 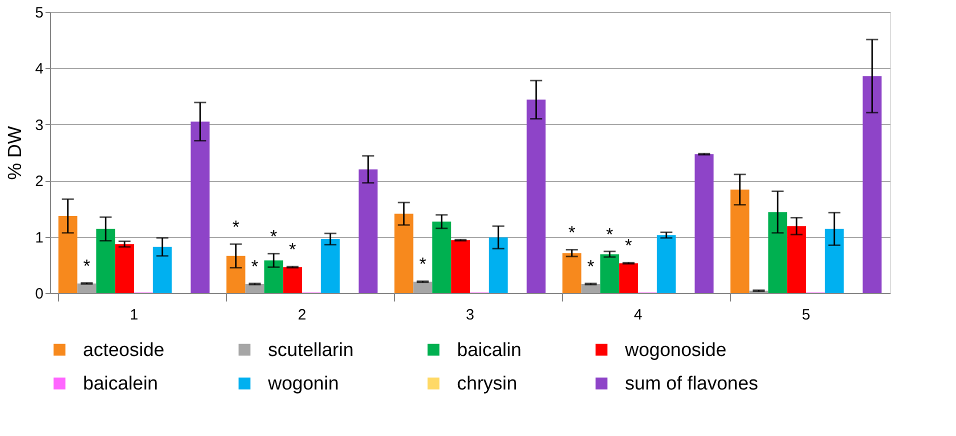 What do you see at coordinates (15, 153) in the screenshot?
I see `y-axis-title: % DW` at bounding box center [15, 153].